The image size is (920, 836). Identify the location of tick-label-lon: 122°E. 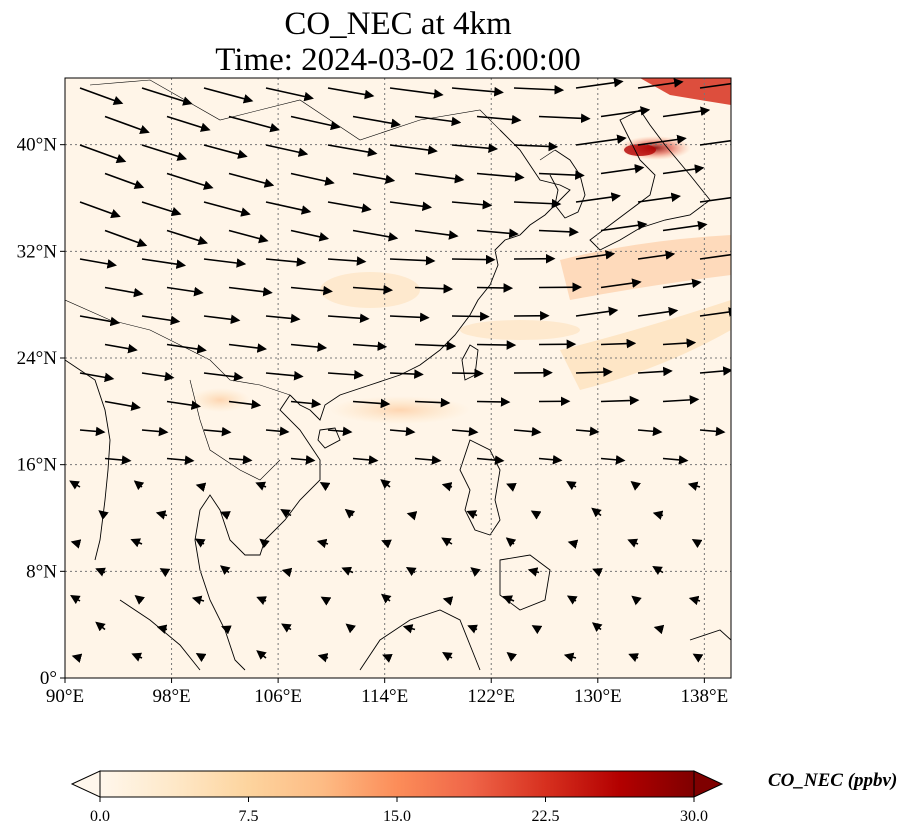
(491, 696).